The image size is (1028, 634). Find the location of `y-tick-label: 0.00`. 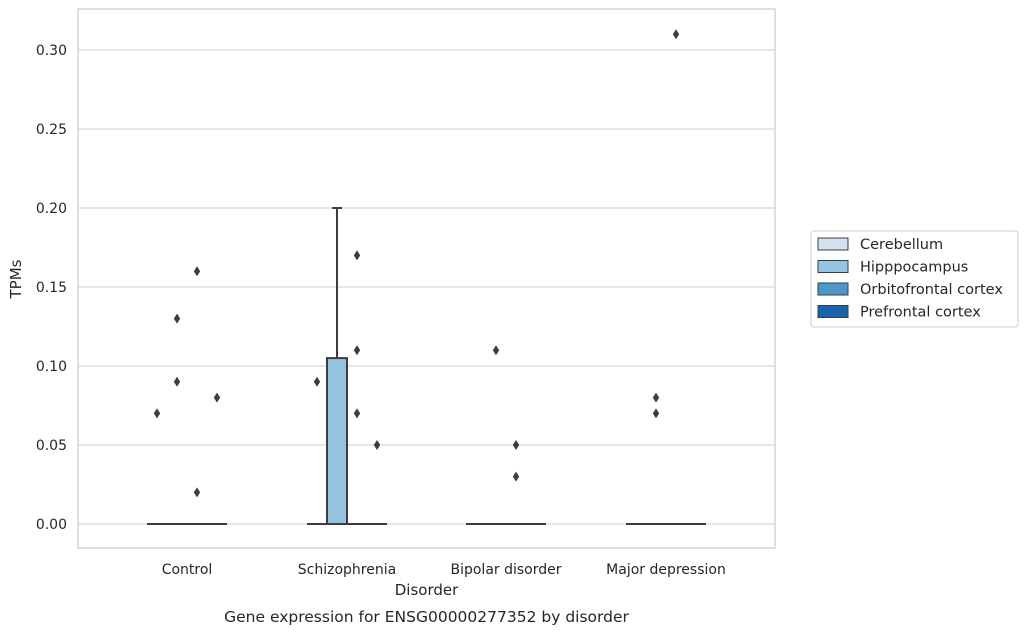

y-tick-label: 0.00 is located at coordinates (51, 525).